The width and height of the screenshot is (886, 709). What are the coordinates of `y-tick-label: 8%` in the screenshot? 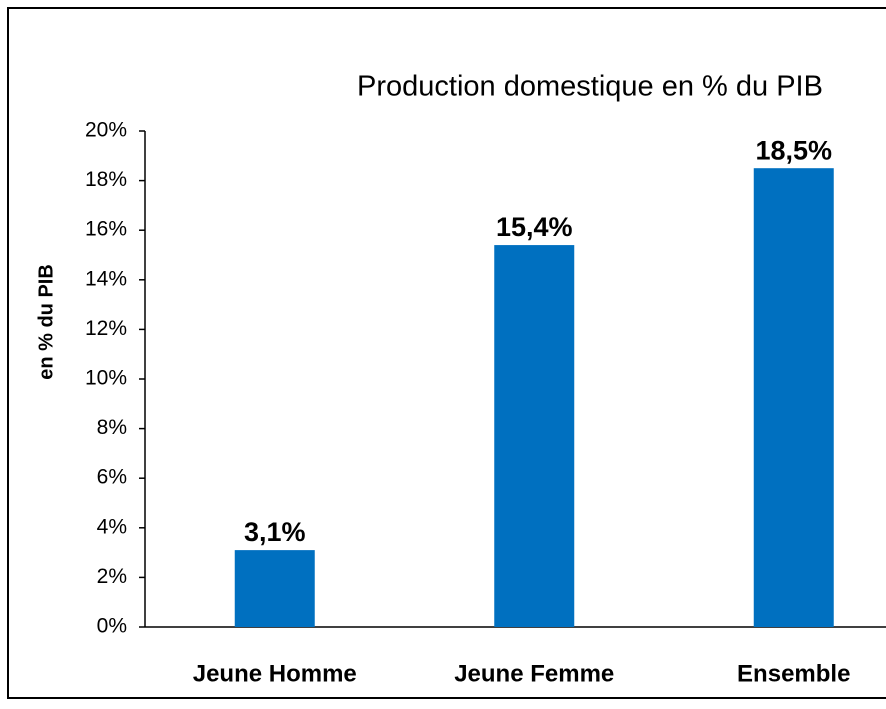 It's located at (112, 427).